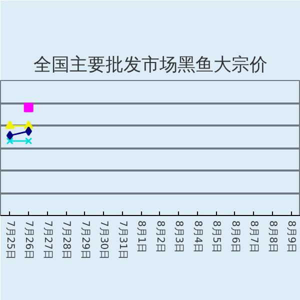  I want to click on x-tick-label: 8月6日, so click(234, 237).